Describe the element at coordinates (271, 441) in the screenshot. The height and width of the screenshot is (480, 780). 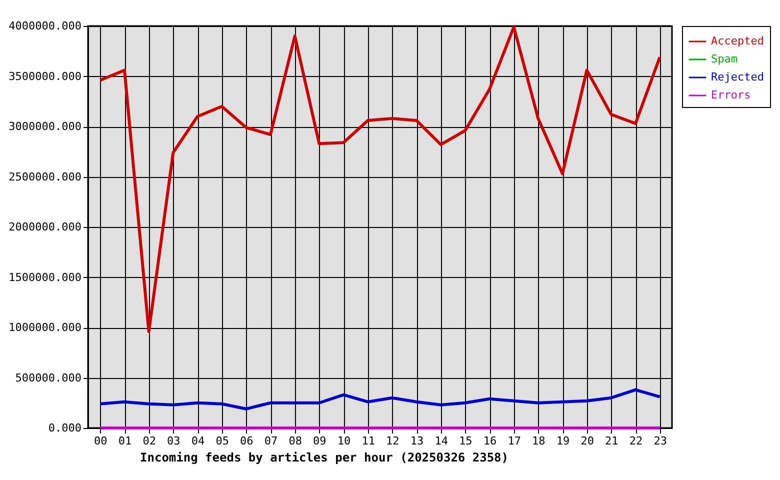
I see `x-tick-label: 07` at that location.